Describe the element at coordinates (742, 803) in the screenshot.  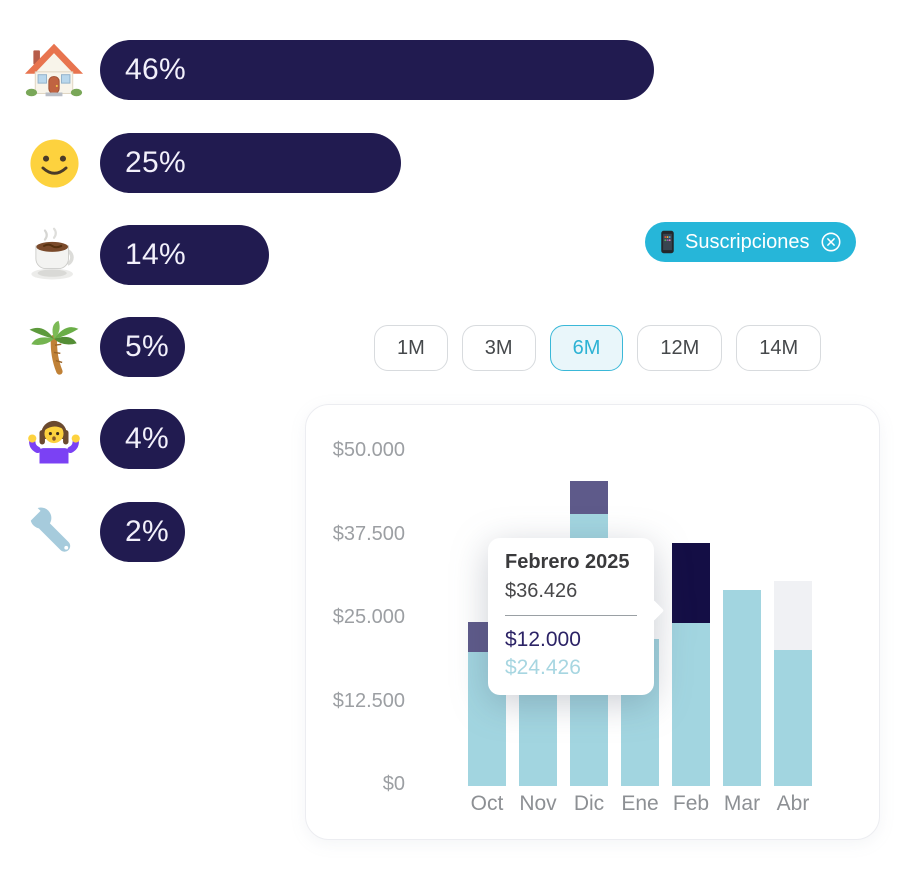
I see `x-axis-label: Mar` at that location.